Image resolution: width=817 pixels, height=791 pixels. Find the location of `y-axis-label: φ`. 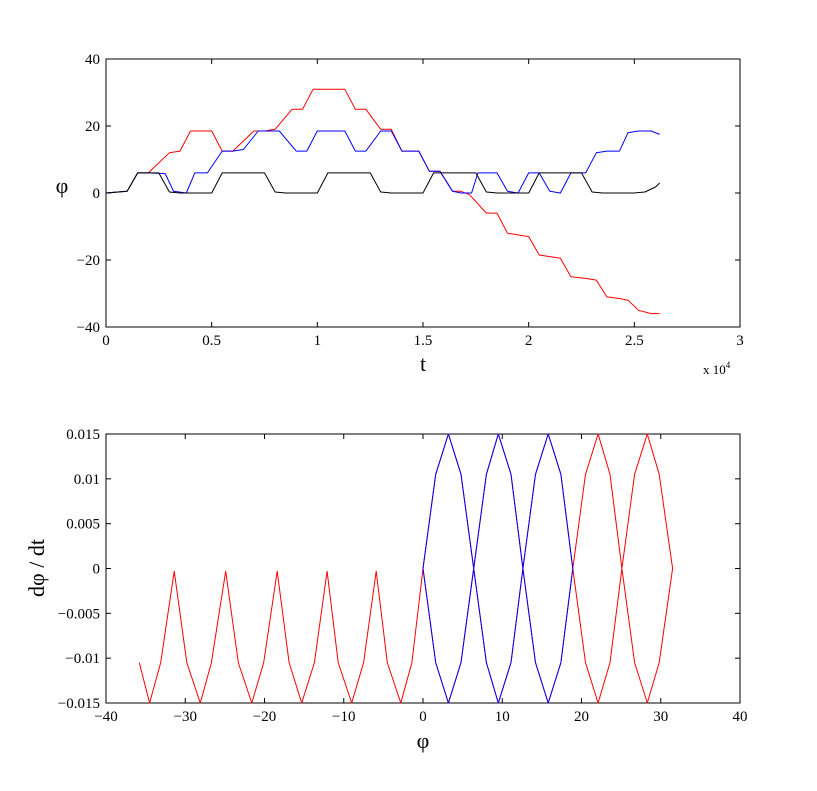

y-axis-label: φ is located at coordinates (62, 185).